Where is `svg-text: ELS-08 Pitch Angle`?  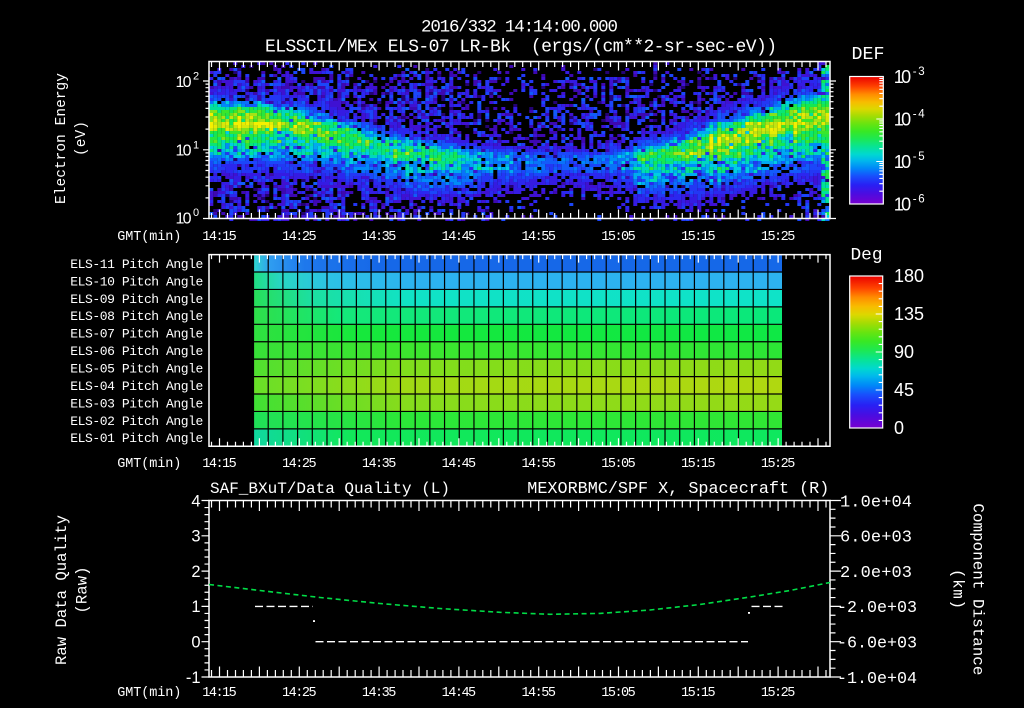 svg-text: ELS-08 Pitch Angle is located at coordinates (136, 316).